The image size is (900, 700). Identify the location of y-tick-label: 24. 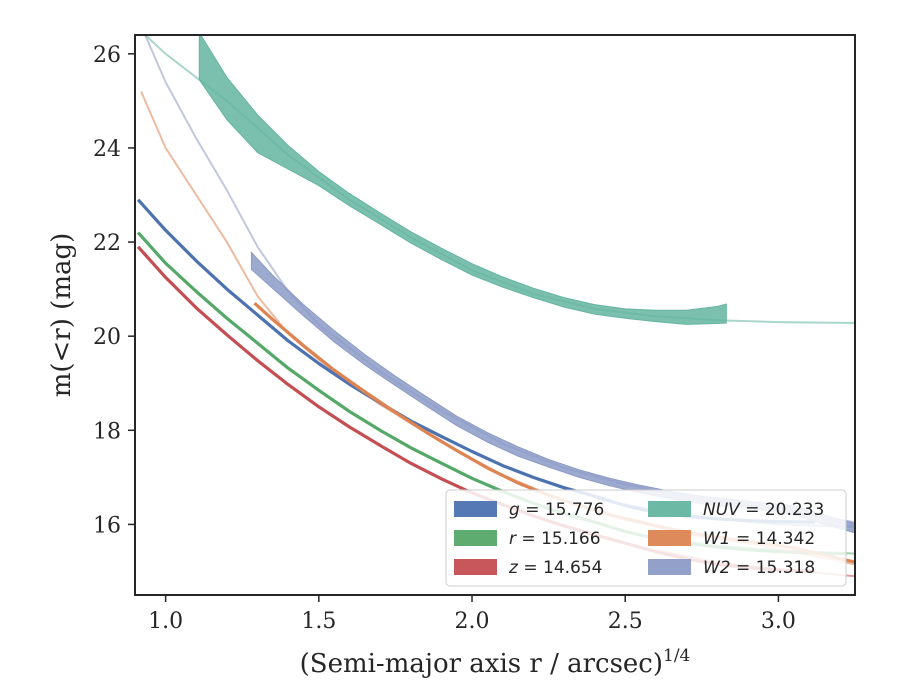
(107, 149).